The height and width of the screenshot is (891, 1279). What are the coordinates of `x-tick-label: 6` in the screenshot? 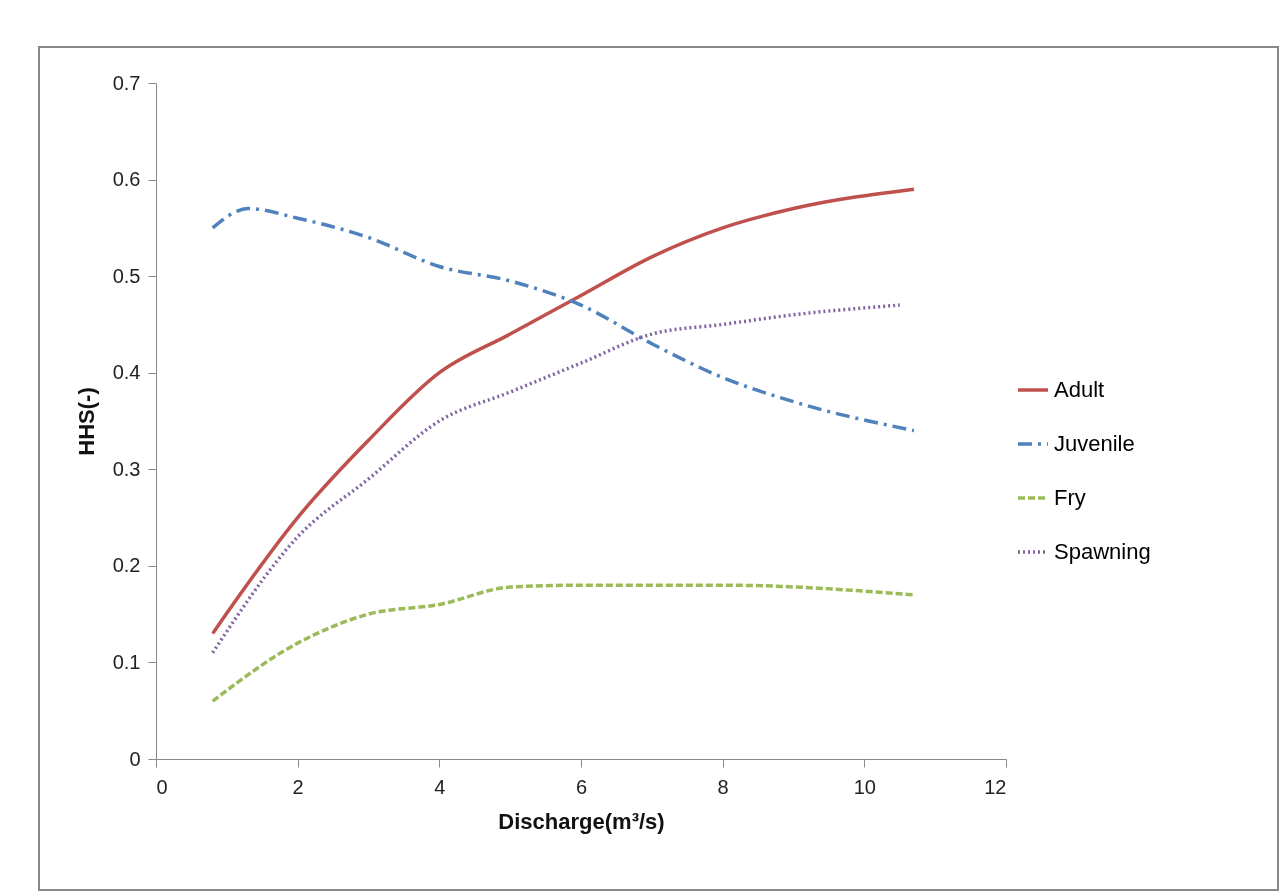 It's located at (581, 786).